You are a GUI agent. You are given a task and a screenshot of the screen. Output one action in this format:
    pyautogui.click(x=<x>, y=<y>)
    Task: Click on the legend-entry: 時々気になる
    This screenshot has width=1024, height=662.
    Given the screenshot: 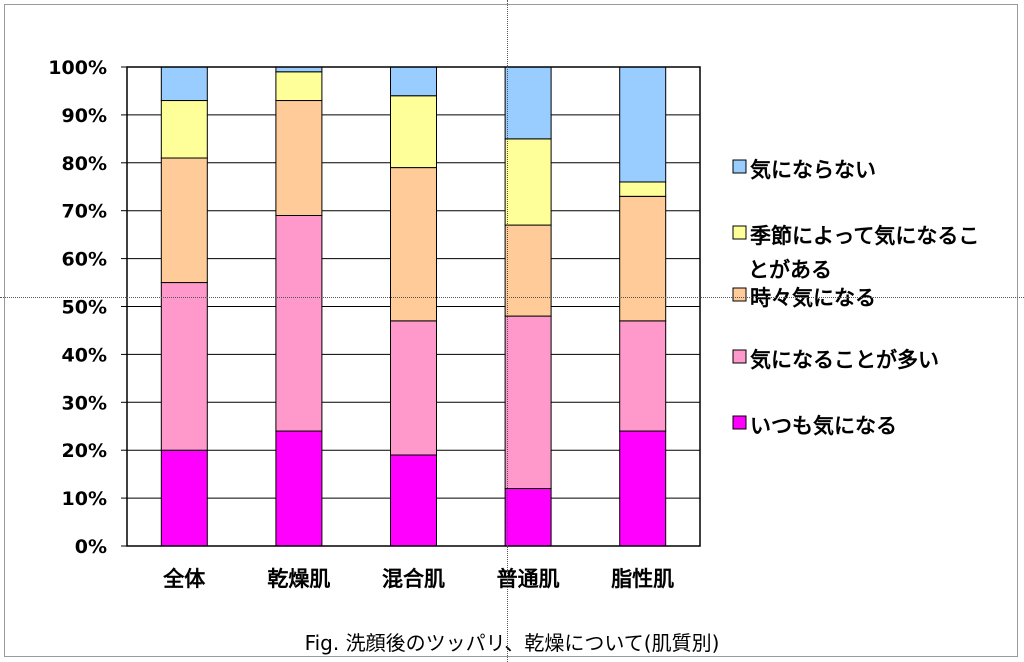 What is the action you would take?
    pyautogui.click(x=804, y=298)
    